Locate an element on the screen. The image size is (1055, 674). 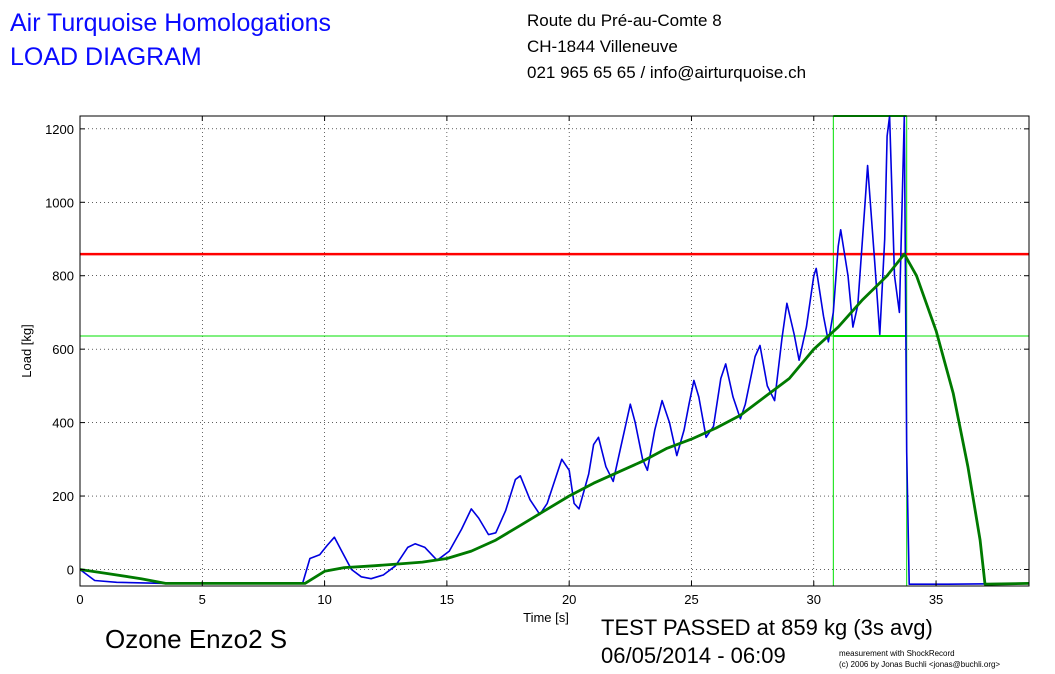
x-tick-label: 20 is located at coordinates (569, 599).